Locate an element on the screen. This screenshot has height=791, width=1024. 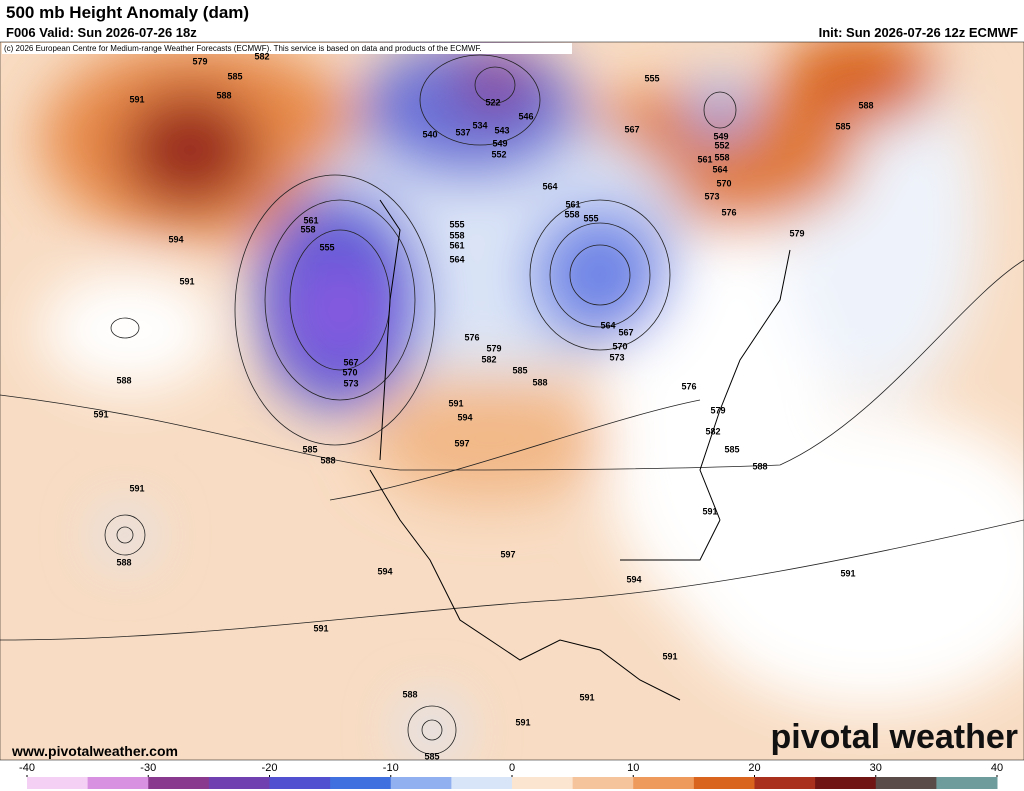
valid-time: F006 Valid: Sun 2026-07-26 18z is located at coordinates (101, 32).